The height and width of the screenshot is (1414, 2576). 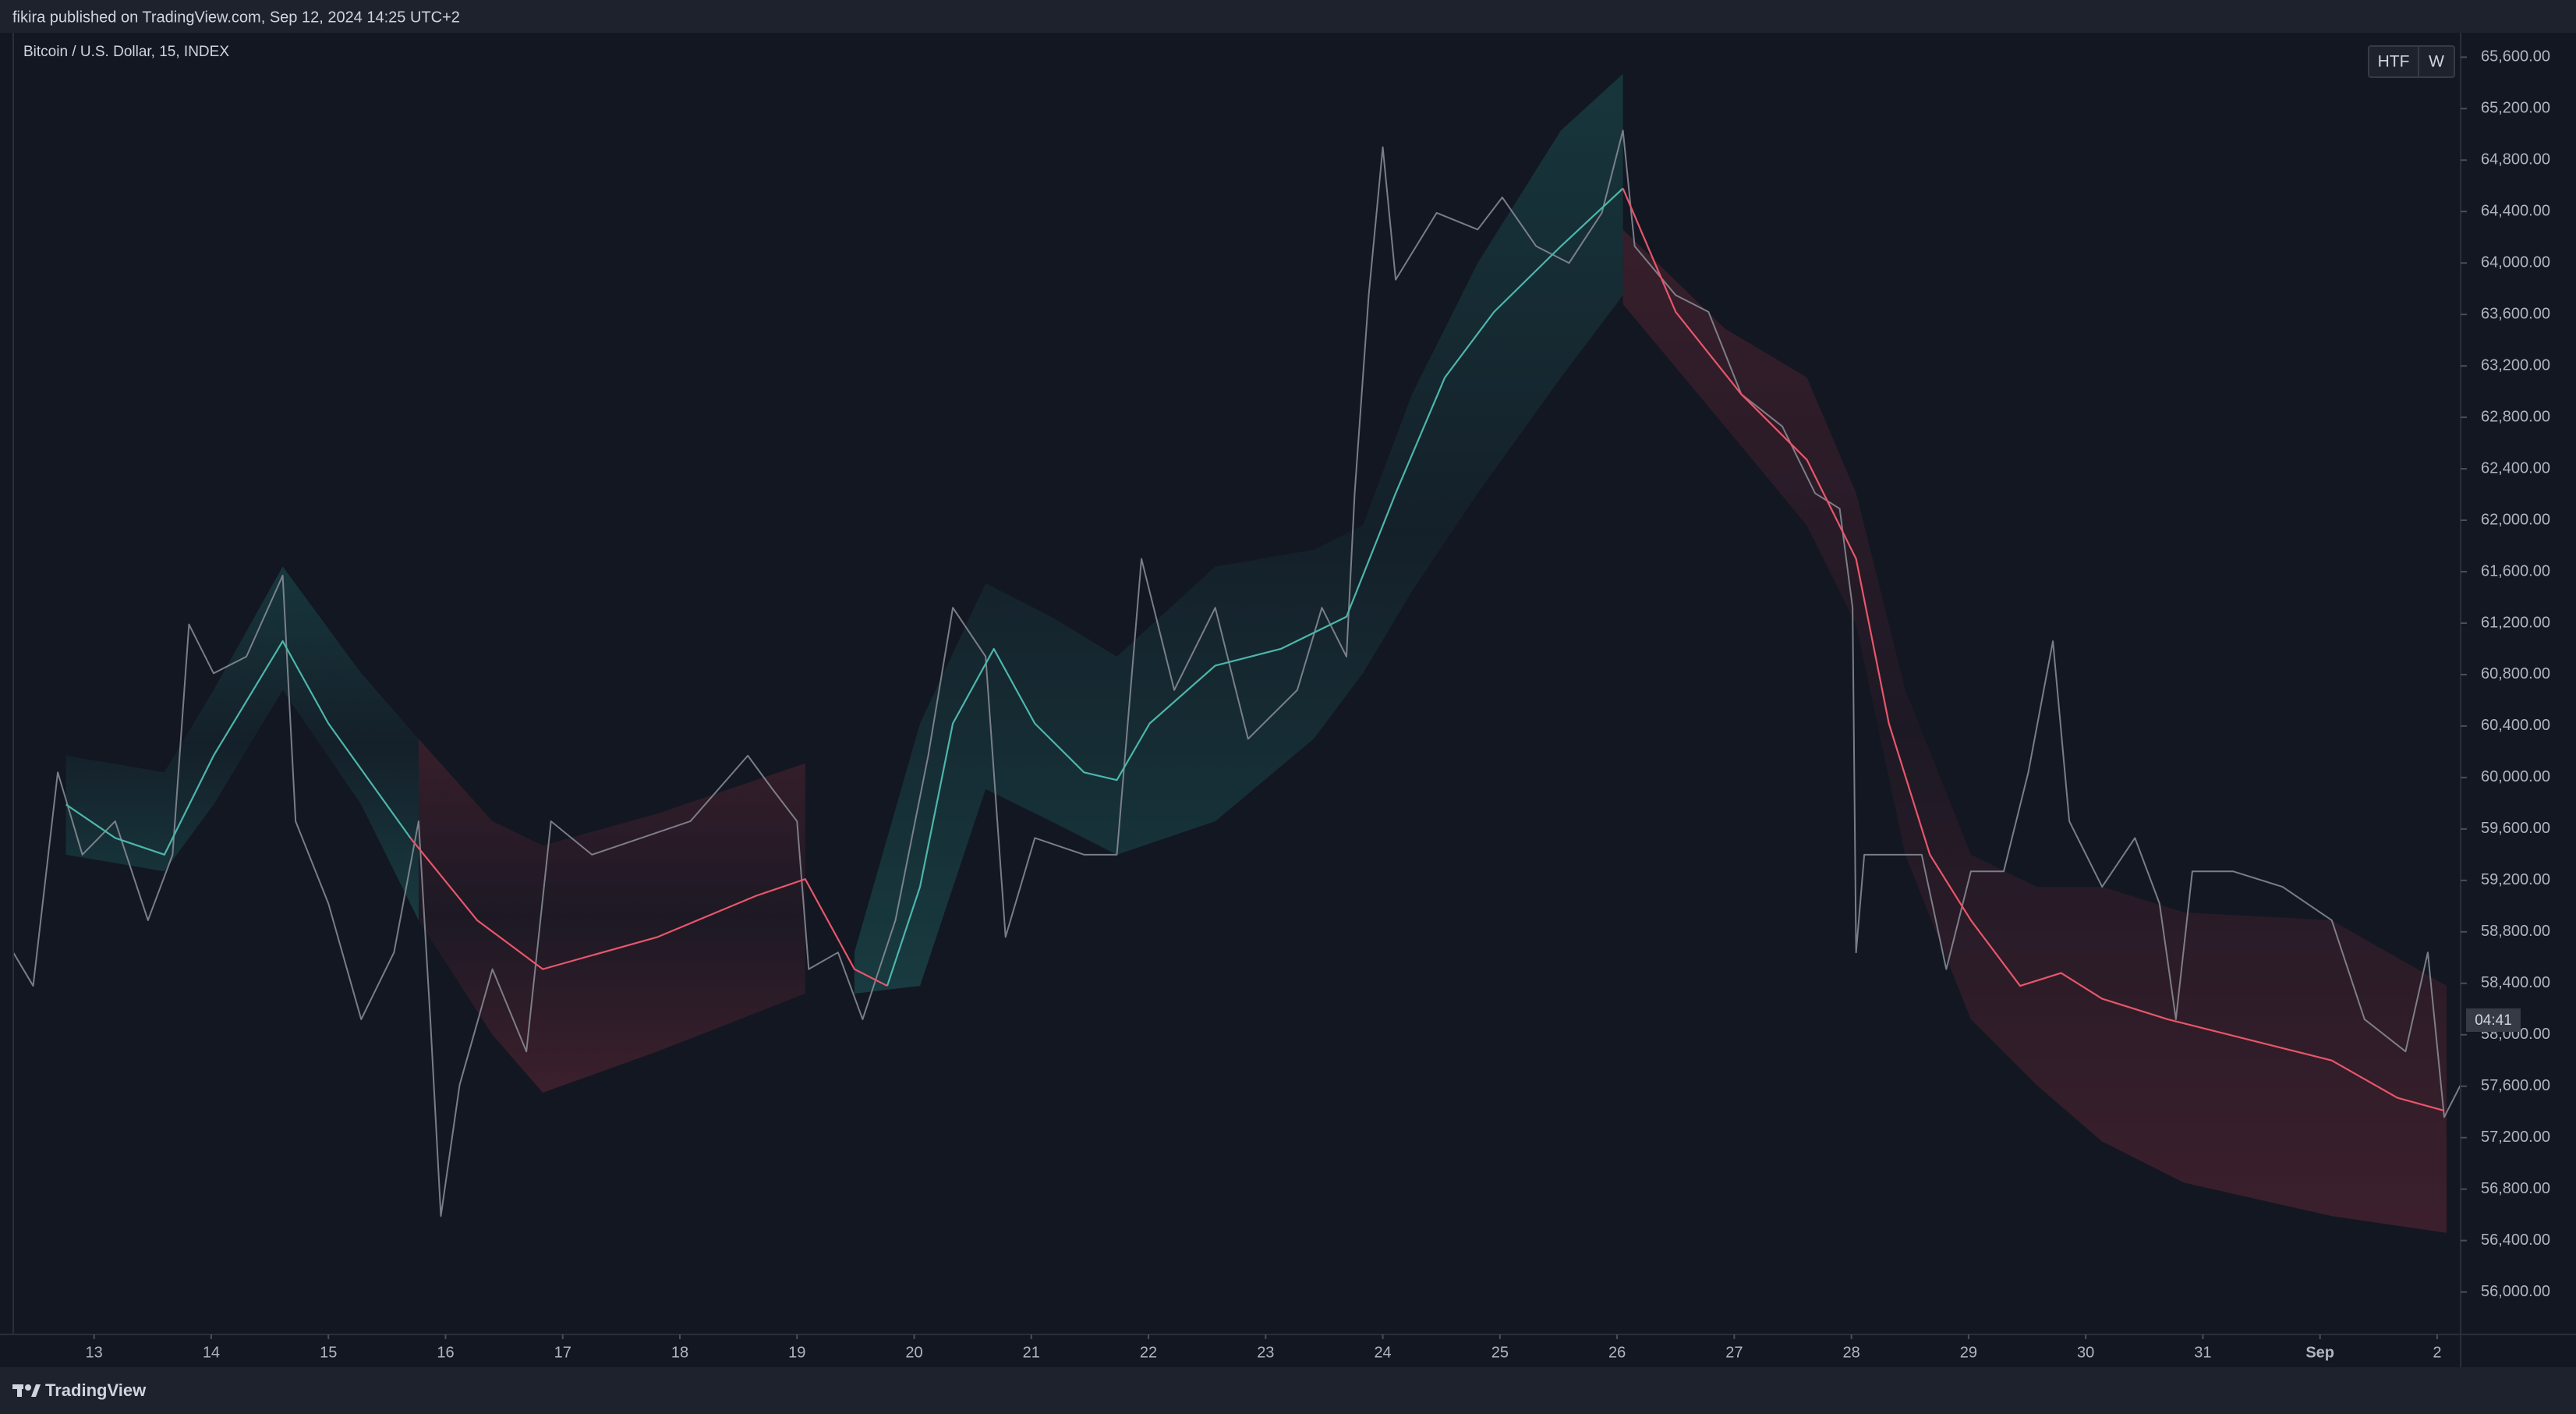 What do you see at coordinates (2411, 62) in the screenshot?
I see `htf-box` at bounding box center [2411, 62].